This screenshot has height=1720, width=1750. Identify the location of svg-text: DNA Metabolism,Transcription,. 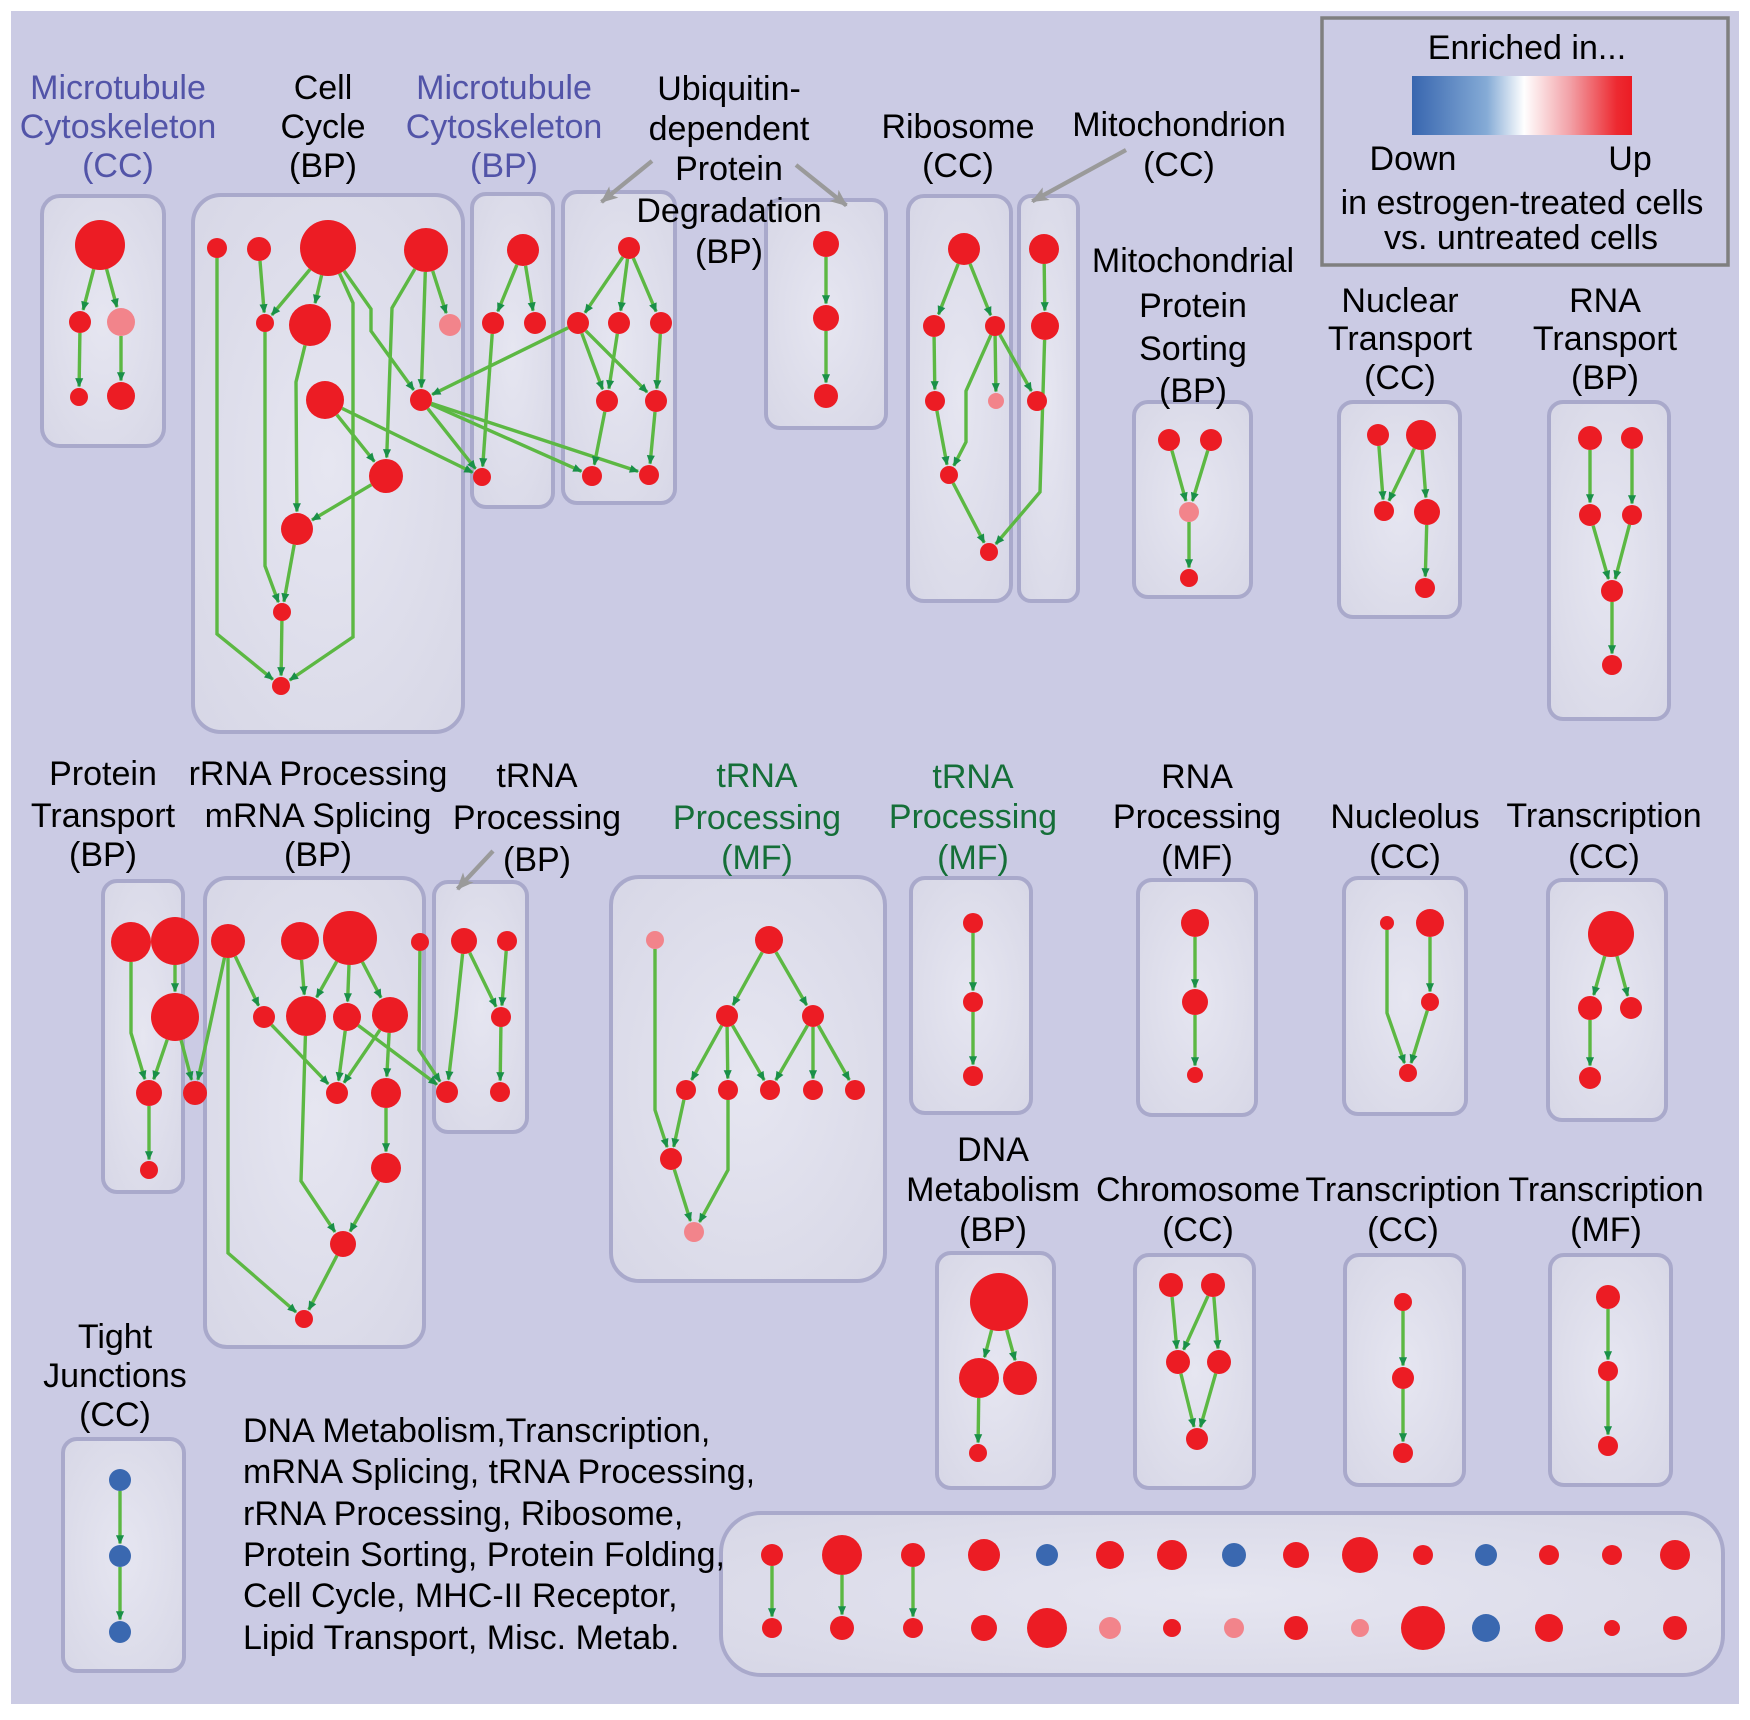
(476, 1431).